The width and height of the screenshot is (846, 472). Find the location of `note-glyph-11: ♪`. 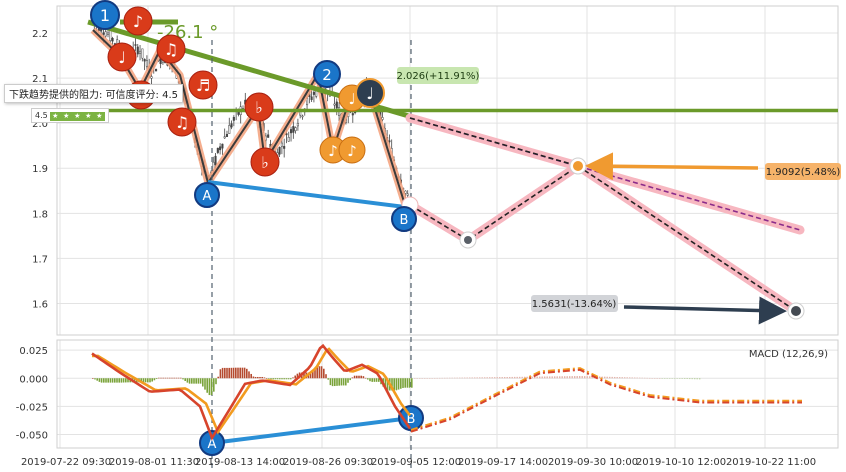

note-glyph-11: ♪ is located at coordinates (352, 151).